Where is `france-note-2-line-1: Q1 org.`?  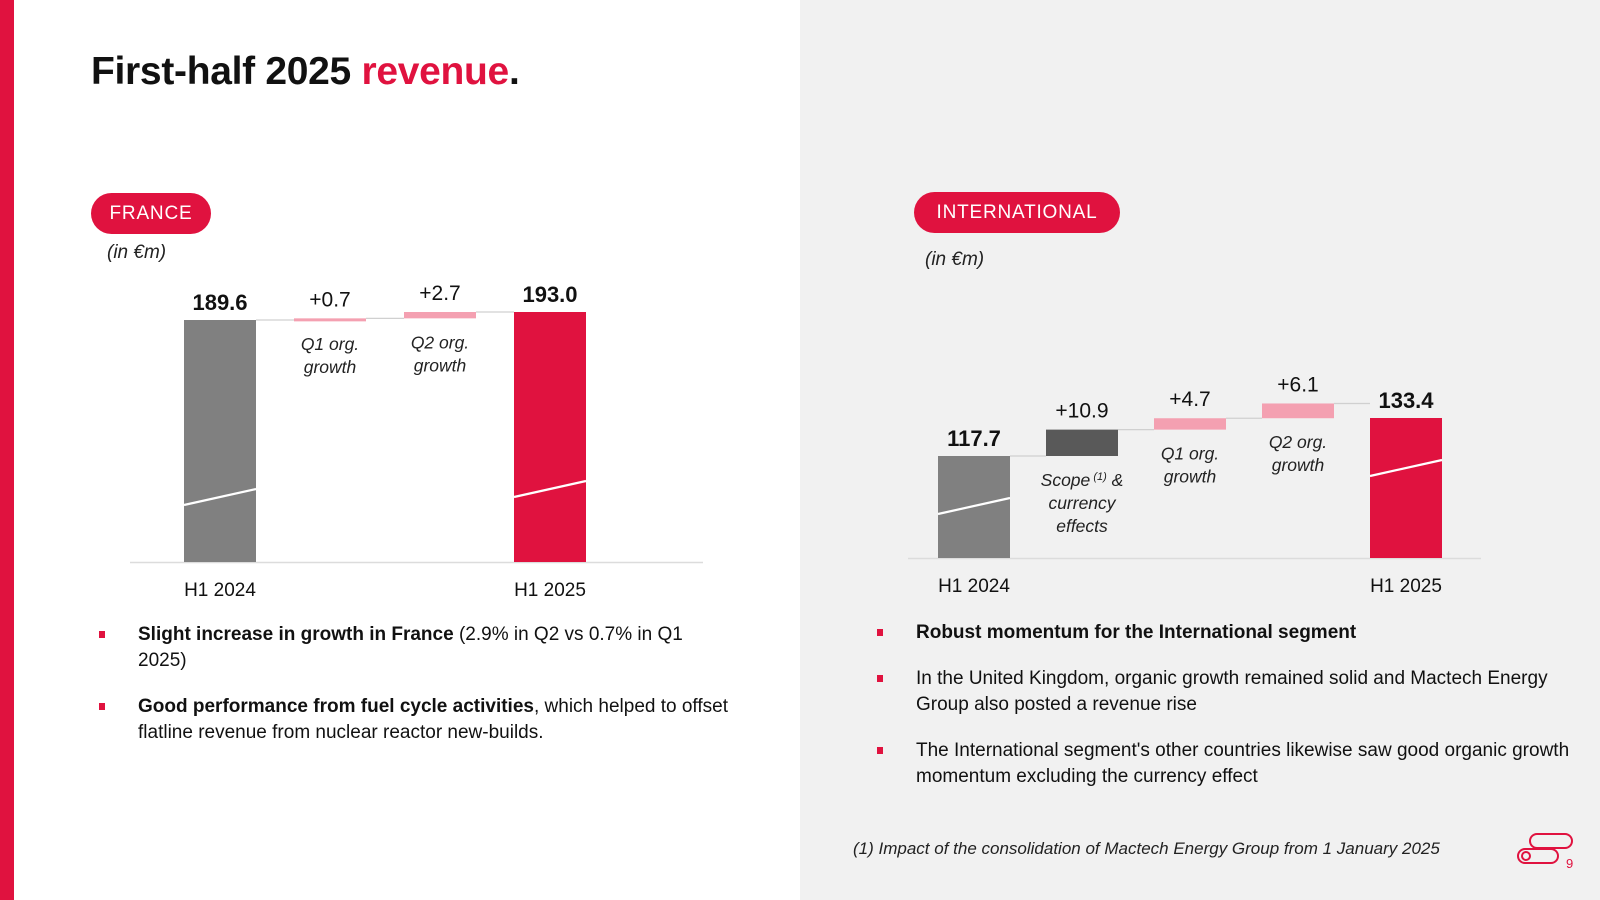 france-note-2-line-1: Q1 org. is located at coordinates (330, 344).